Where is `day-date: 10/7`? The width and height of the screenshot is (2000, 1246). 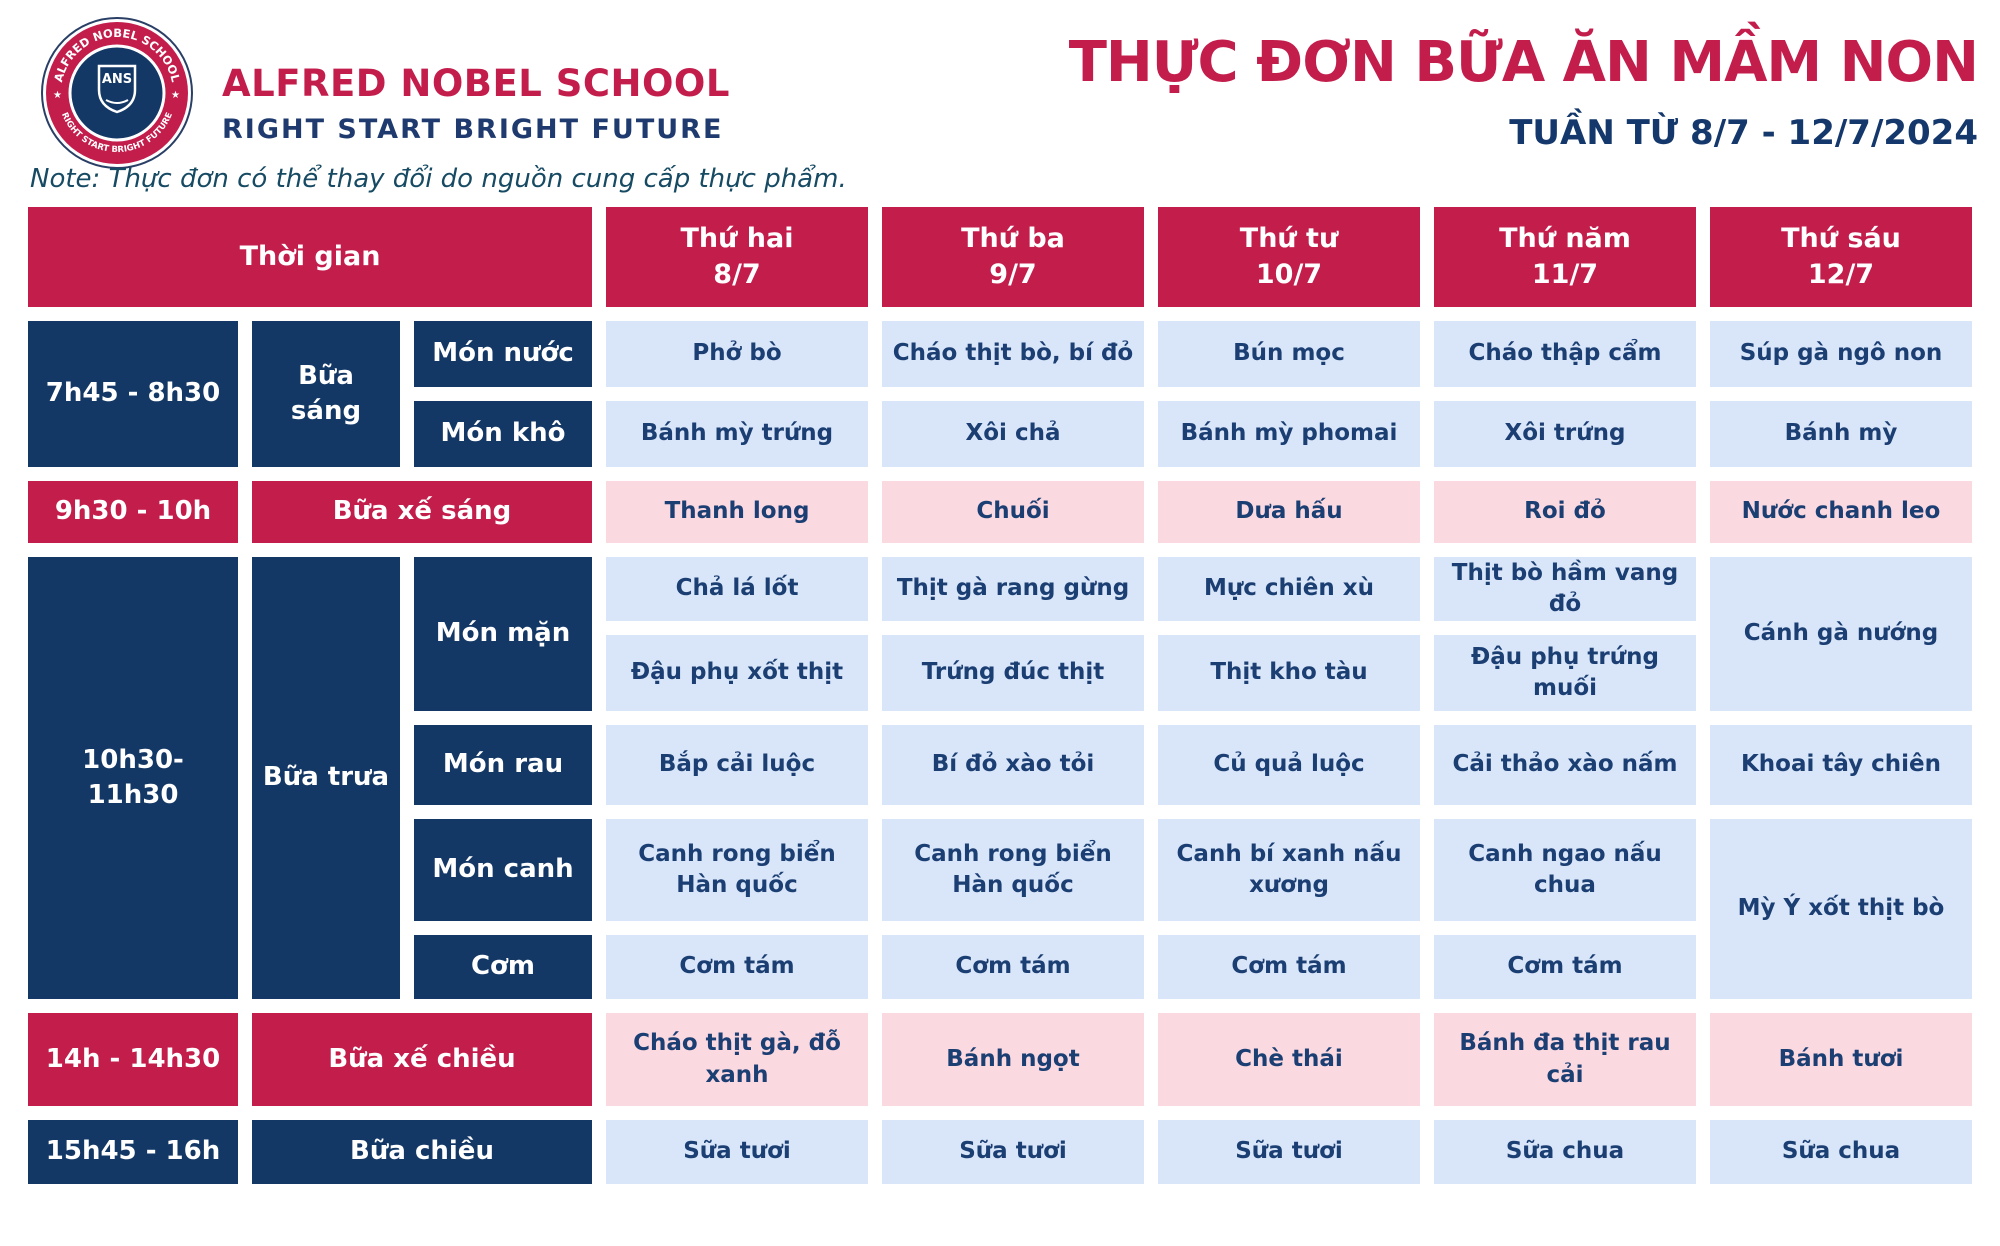
day-date: 10/7 is located at coordinates (1289, 274).